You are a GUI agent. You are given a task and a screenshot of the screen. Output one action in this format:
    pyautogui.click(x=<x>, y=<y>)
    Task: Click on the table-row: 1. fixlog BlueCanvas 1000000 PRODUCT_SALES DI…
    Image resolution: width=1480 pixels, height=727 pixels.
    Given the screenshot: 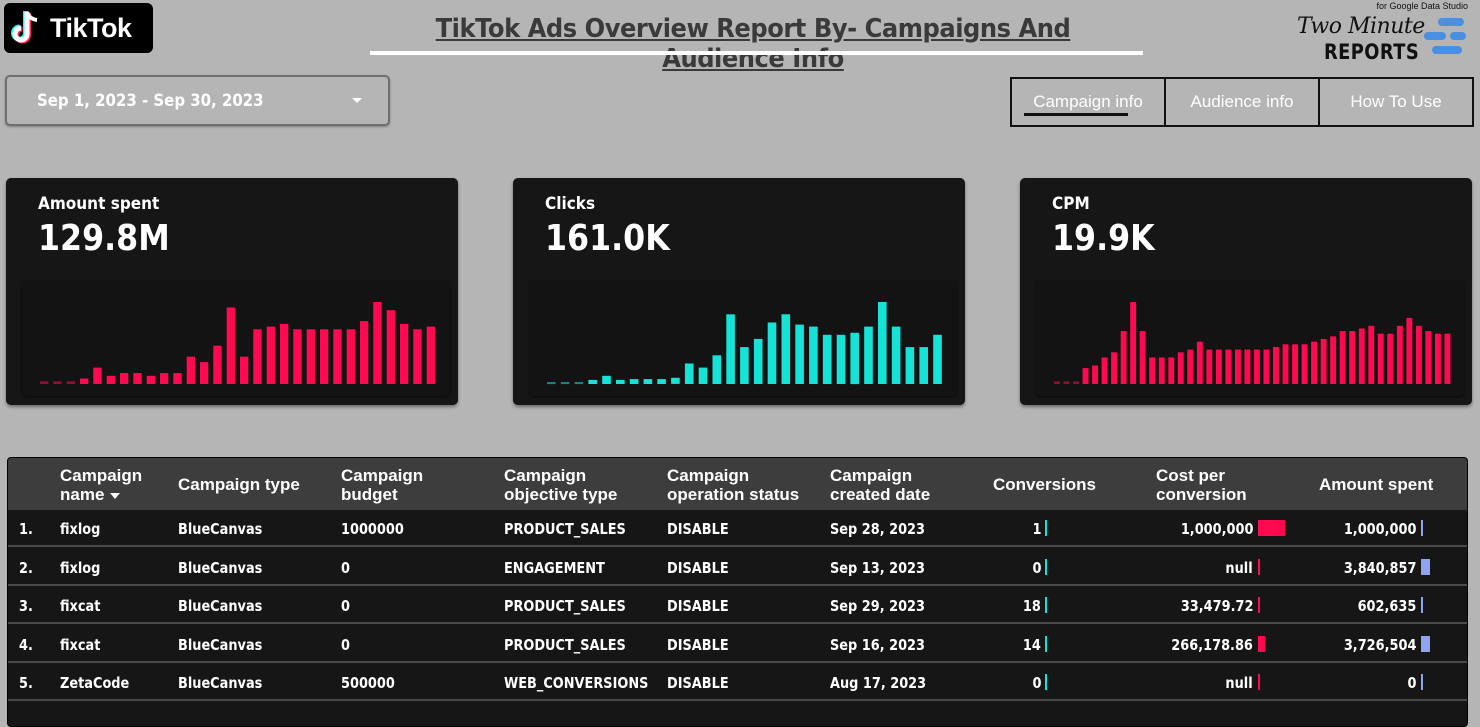 What is the action you would take?
    pyautogui.click(x=737, y=528)
    